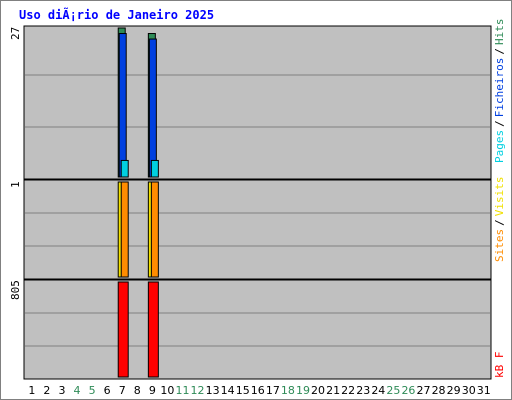  I want to click on x-tick-label-day-14: 14, so click(228, 390).